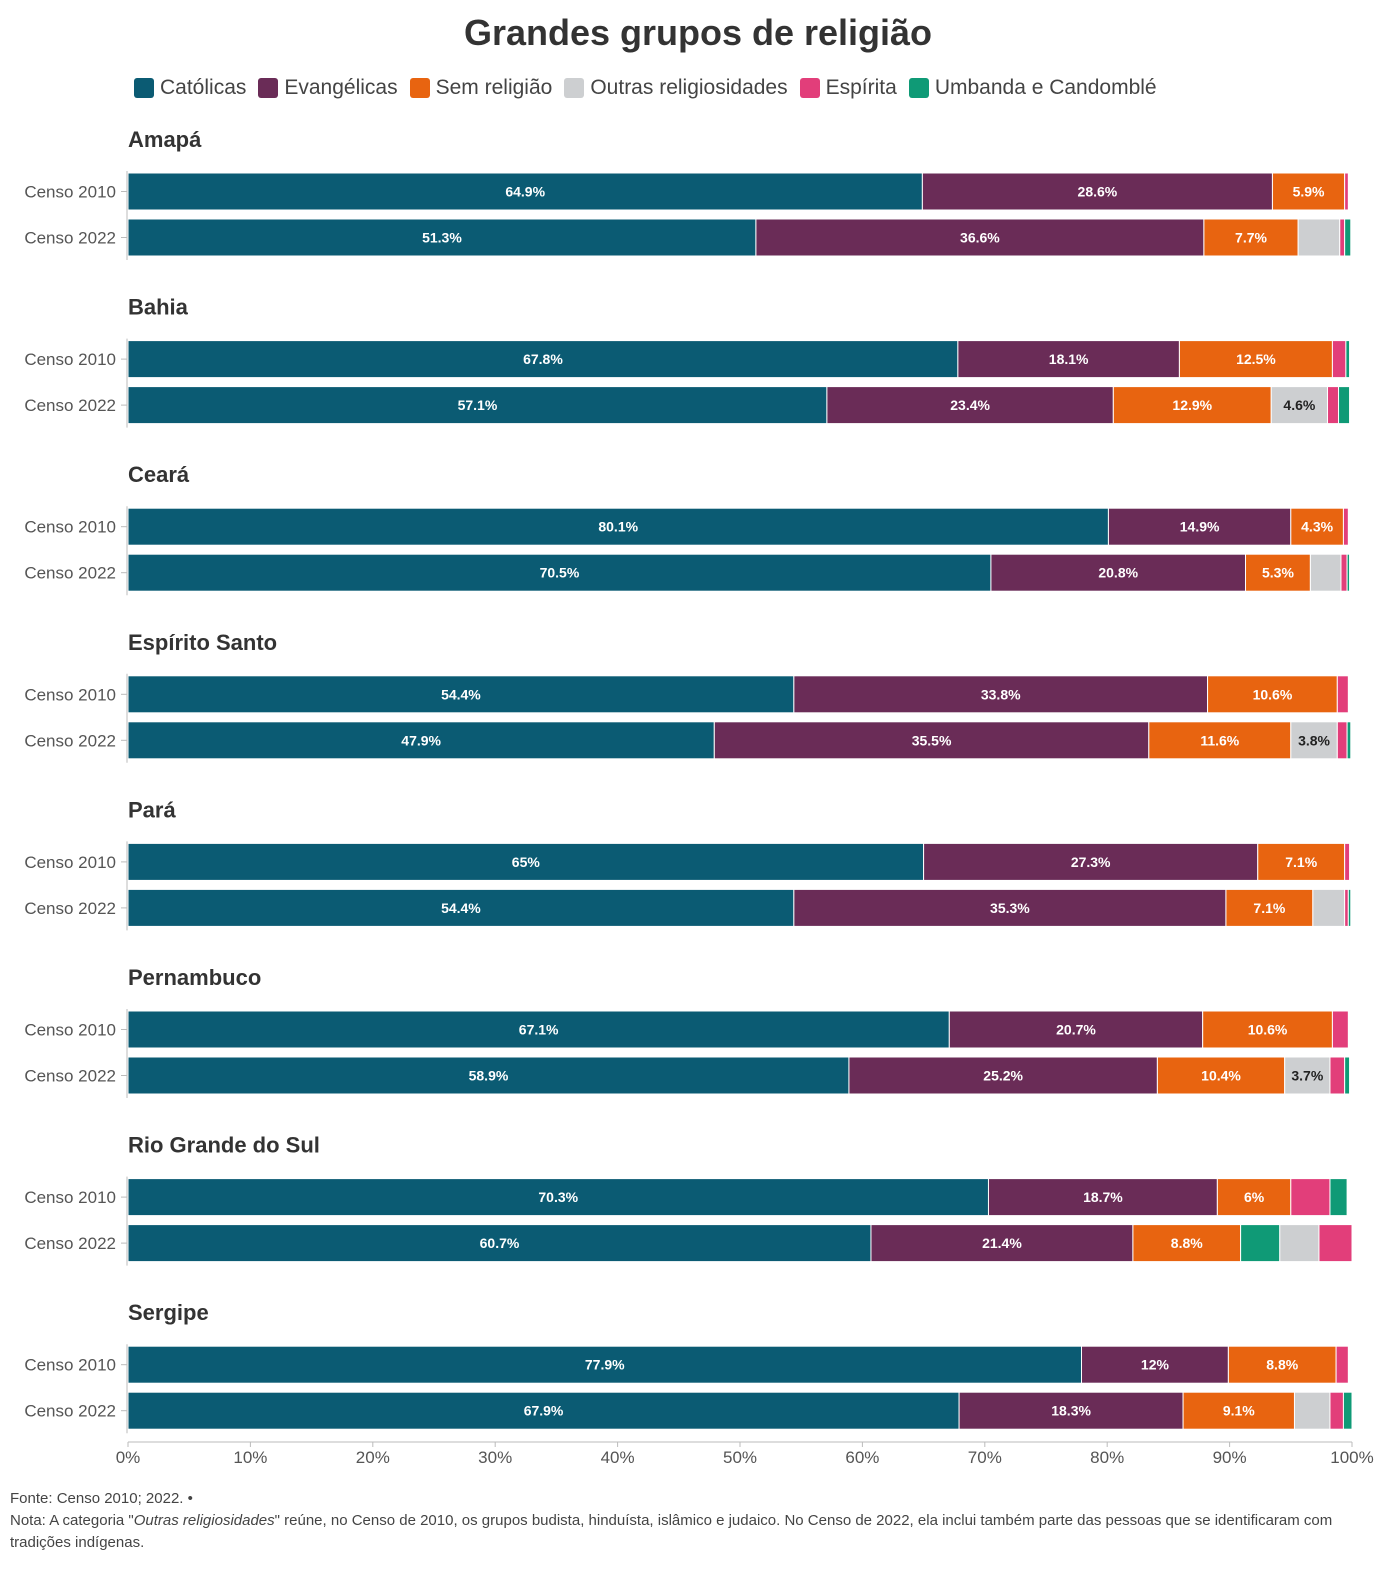  Describe the element at coordinates (128, 1457) in the screenshot. I see `x-tick-label: 0%` at that location.